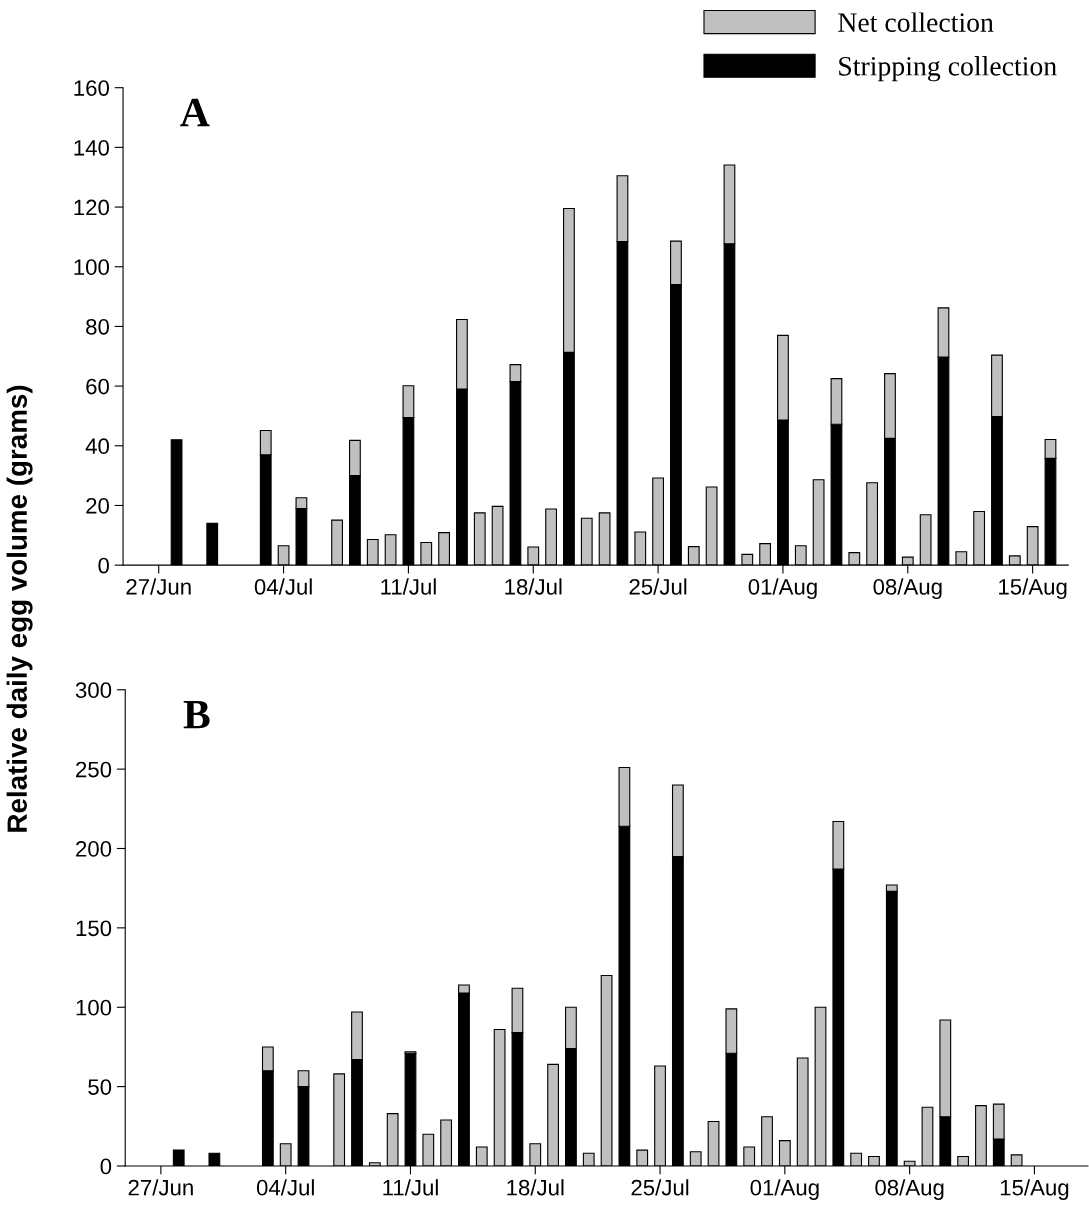  What do you see at coordinates (19, 608) in the screenshot?
I see `y-axis-title: Relative daily egg volume (grams)` at bounding box center [19, 608].